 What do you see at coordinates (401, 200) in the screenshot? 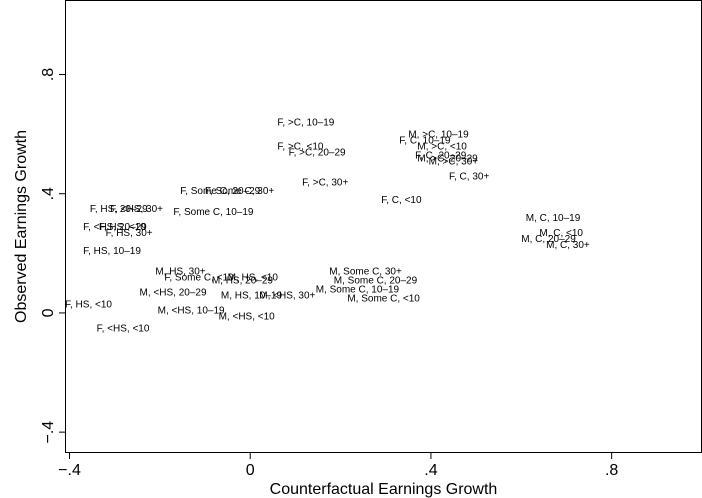
I see `point-label: F, C, <10` at bounding box center [401, 200].